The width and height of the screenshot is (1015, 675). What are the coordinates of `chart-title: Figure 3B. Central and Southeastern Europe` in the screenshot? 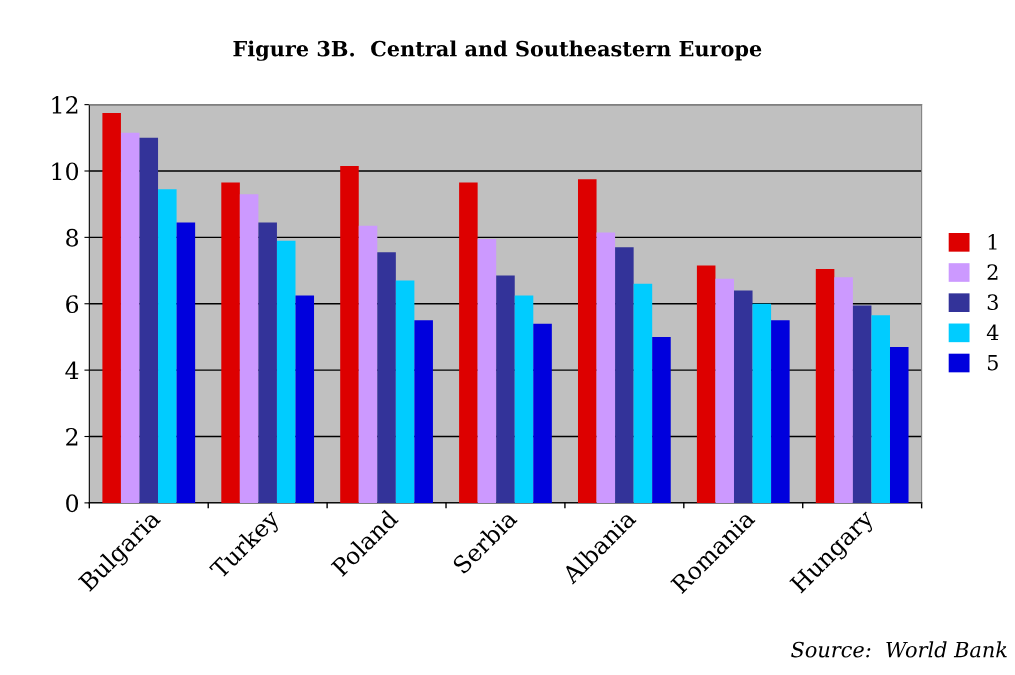 It's located at (497, 50).